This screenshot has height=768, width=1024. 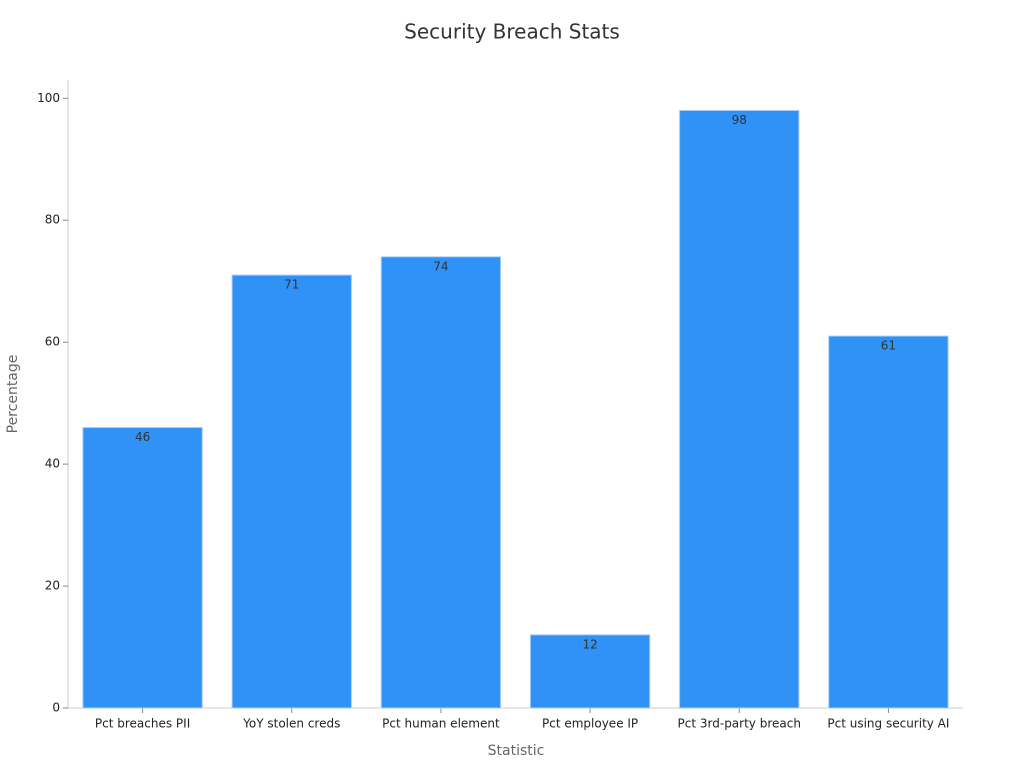 I want to click on y-tick-label: 40, so click(x=52, y=464).